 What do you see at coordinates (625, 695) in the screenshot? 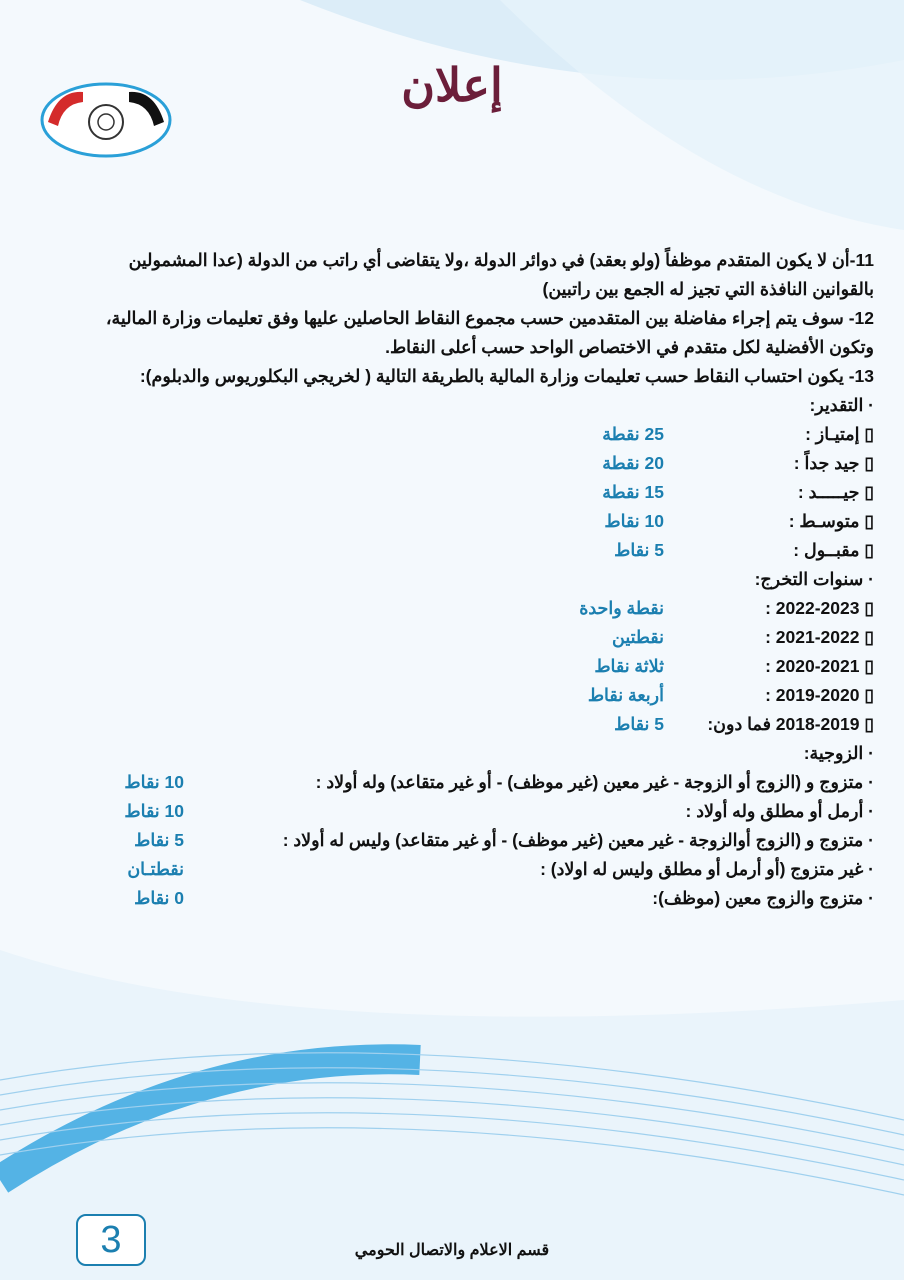
I see `graduation-item-value: أربعة نقاط` at bounding box center [625, 695].